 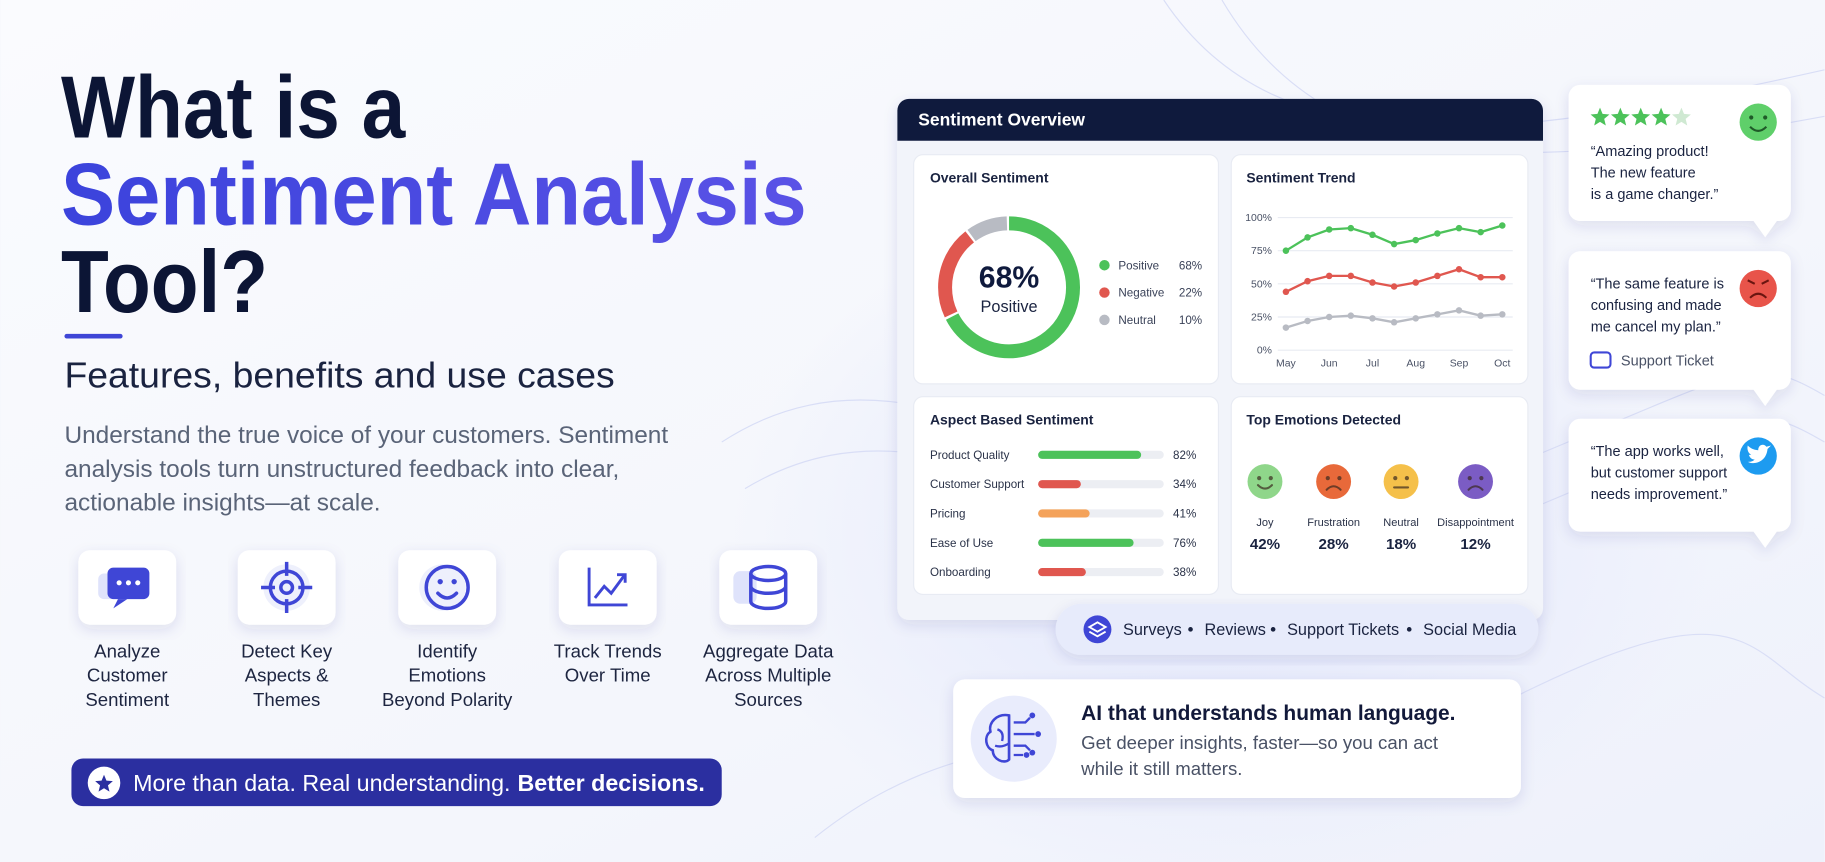 I want to click on ai-card, so click(x=1237, y=739).